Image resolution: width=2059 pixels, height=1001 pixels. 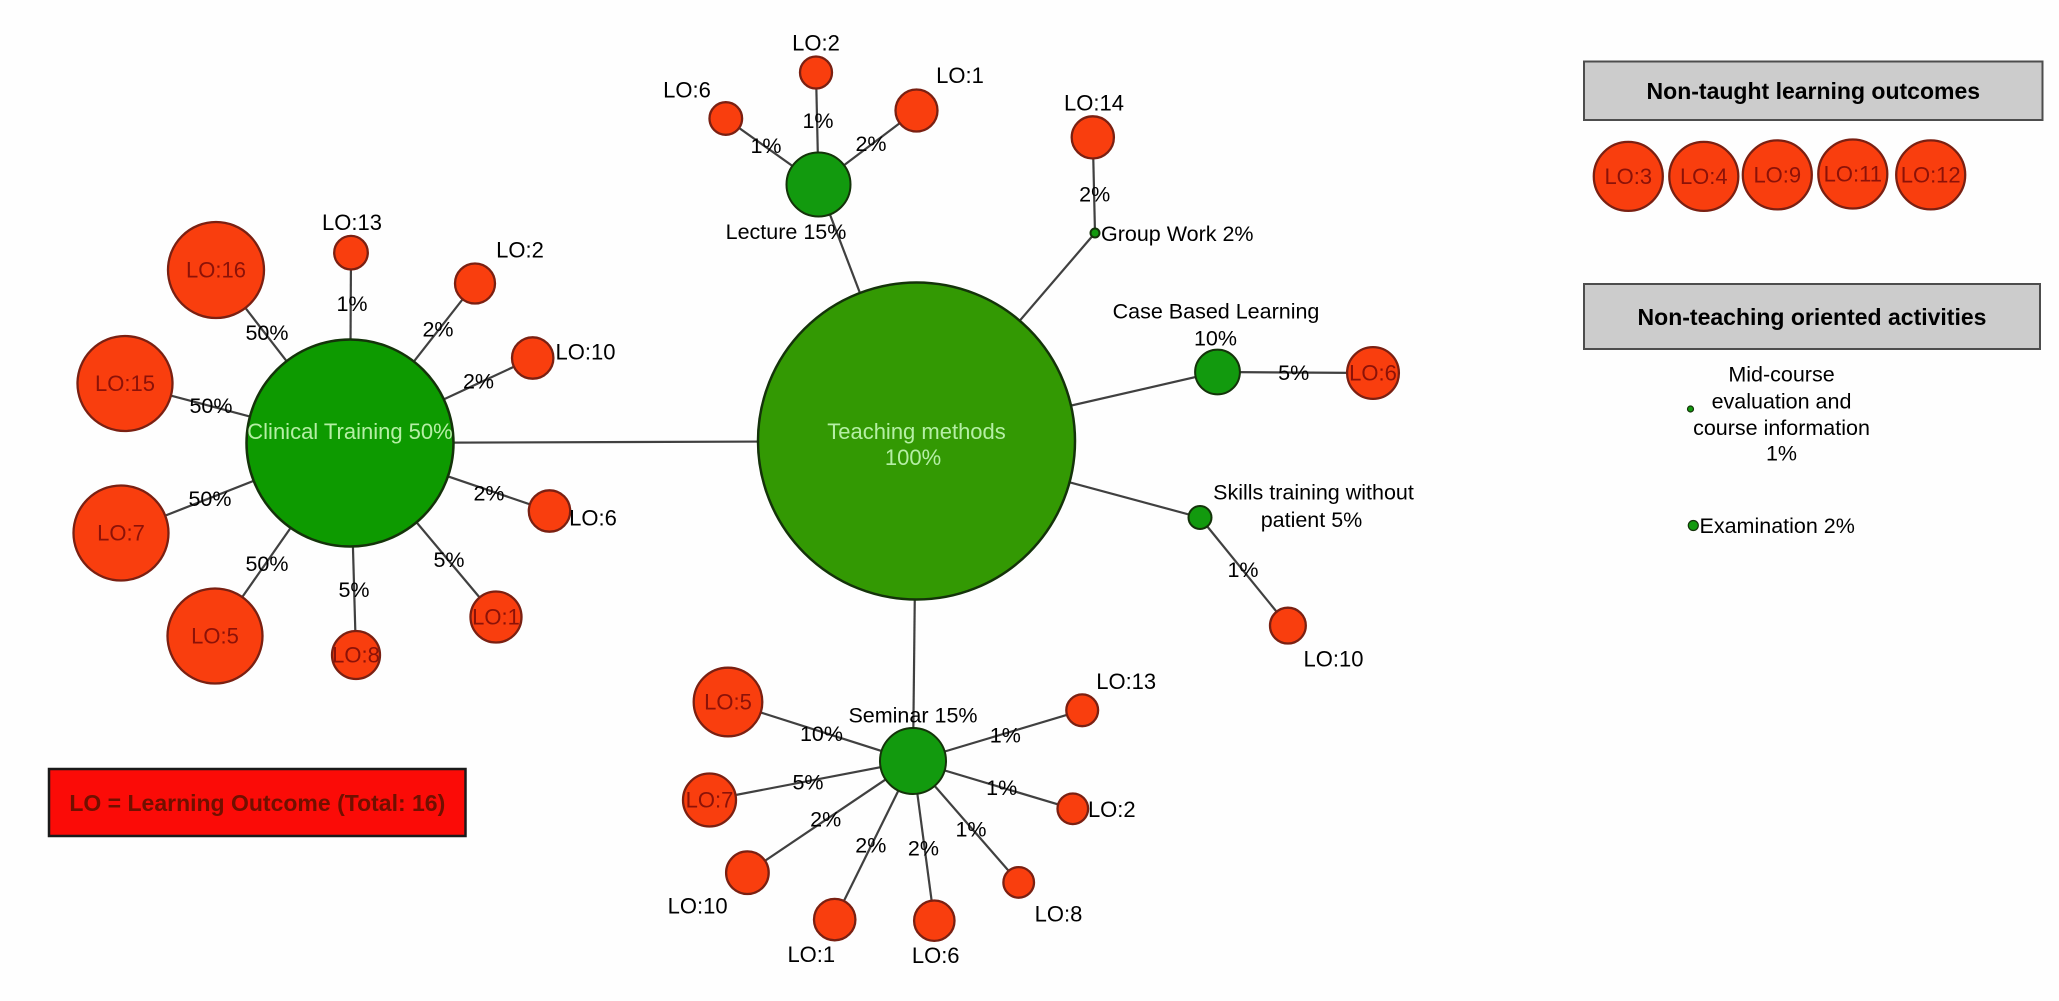 I want to click on svg-text: patient 5%, so click(x=1312, y=520).